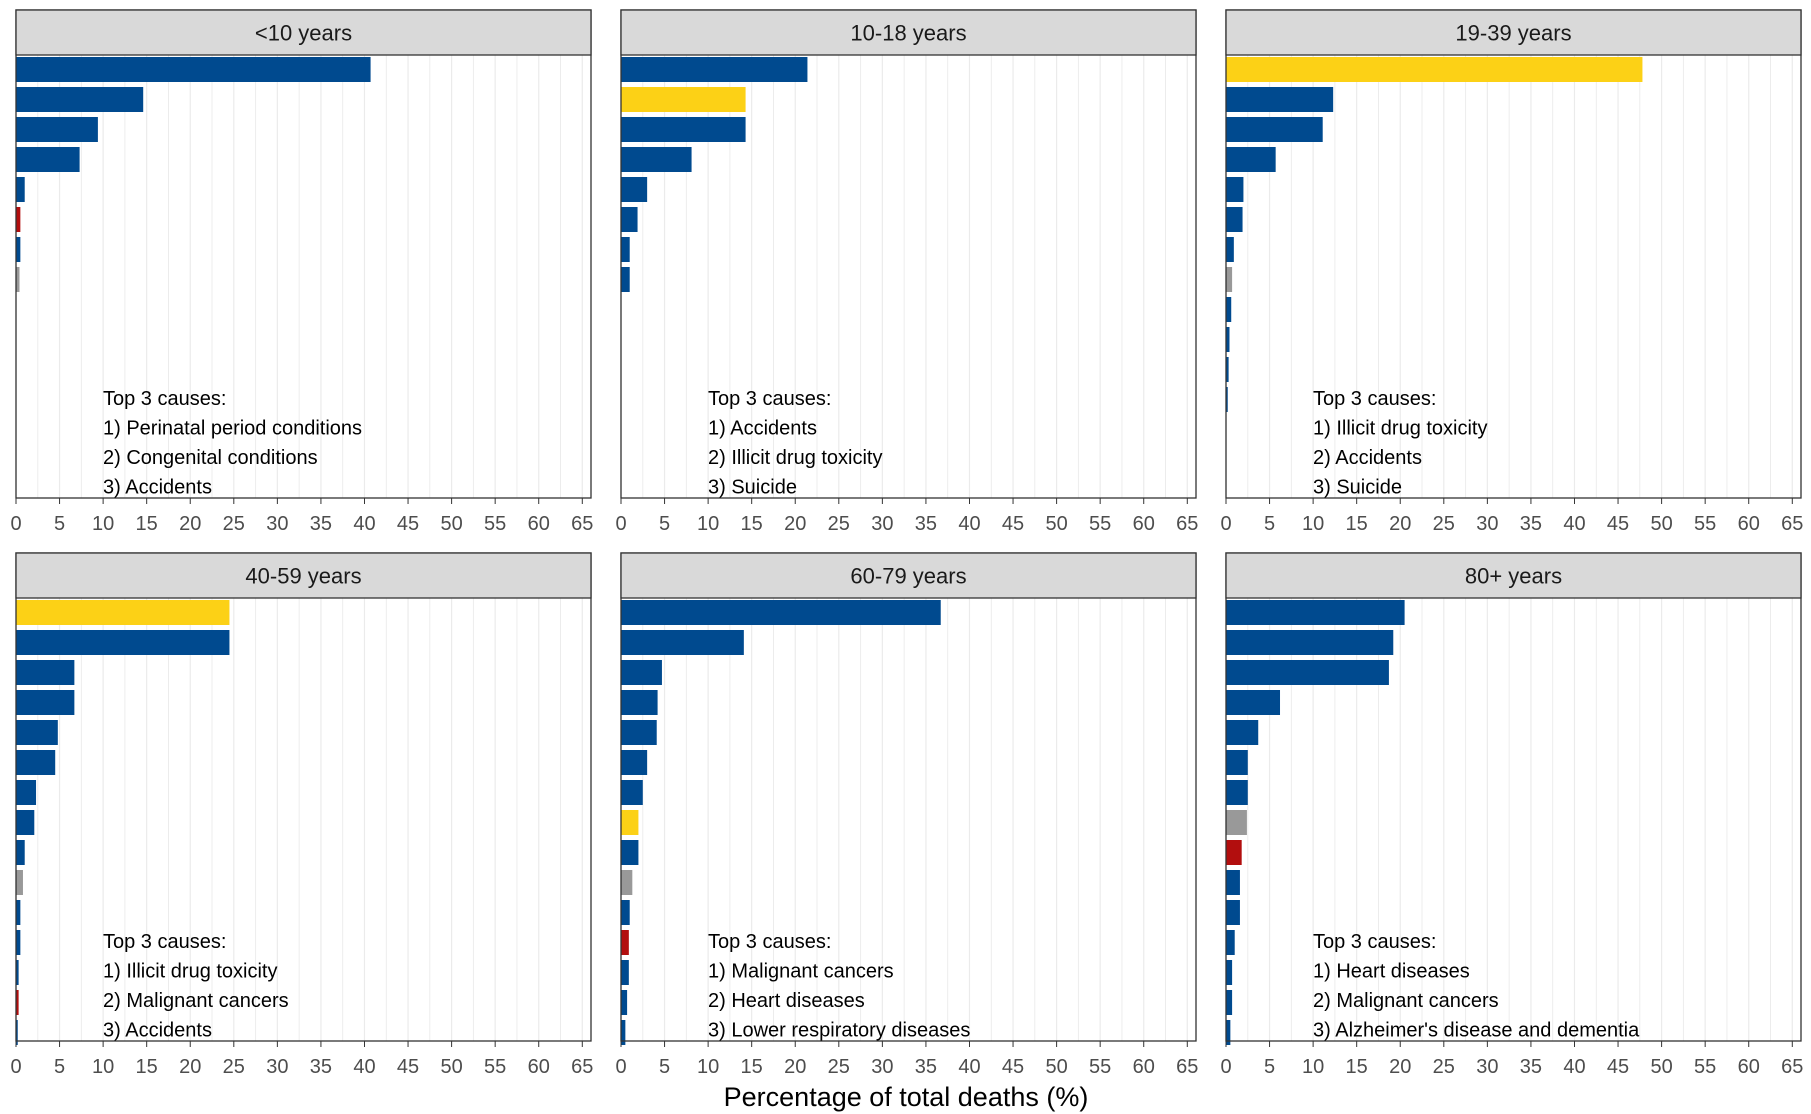 This screenshot has height=1114, width=1811. Describe the element at coordinates (906, 1097) in the screenshot. I see `x-axis-title: Percentage of total deaths (%)` at that location.